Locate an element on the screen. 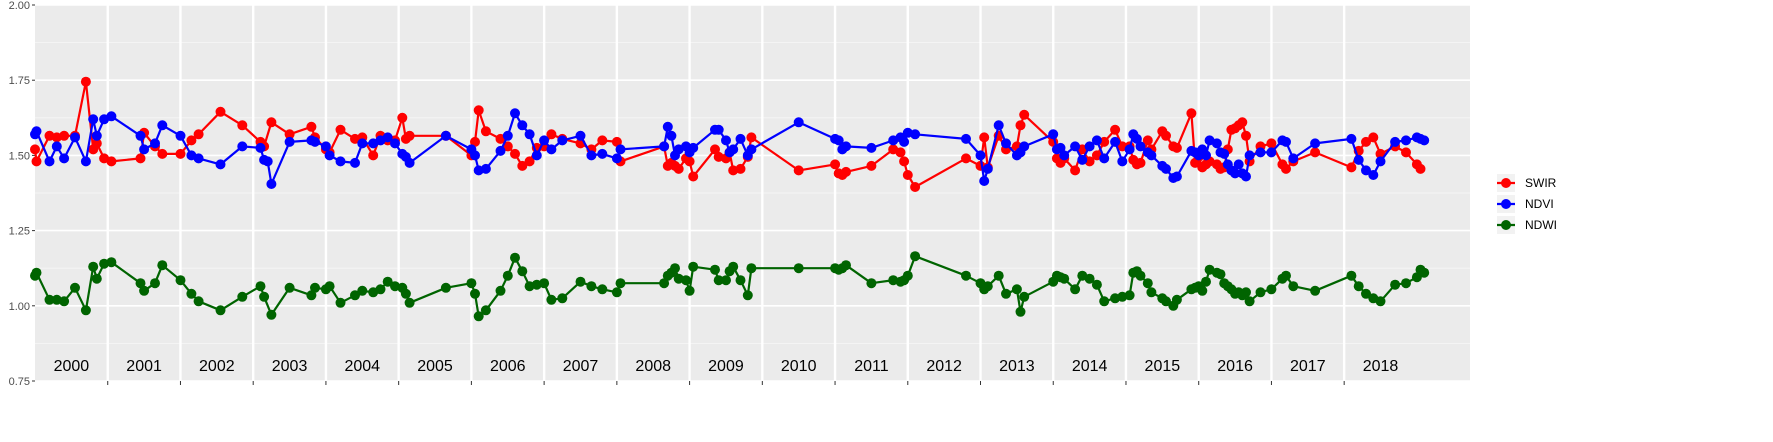 The image size is (1773, 442). y-tick-label: 1.50 is located at coordinates (19, 156).